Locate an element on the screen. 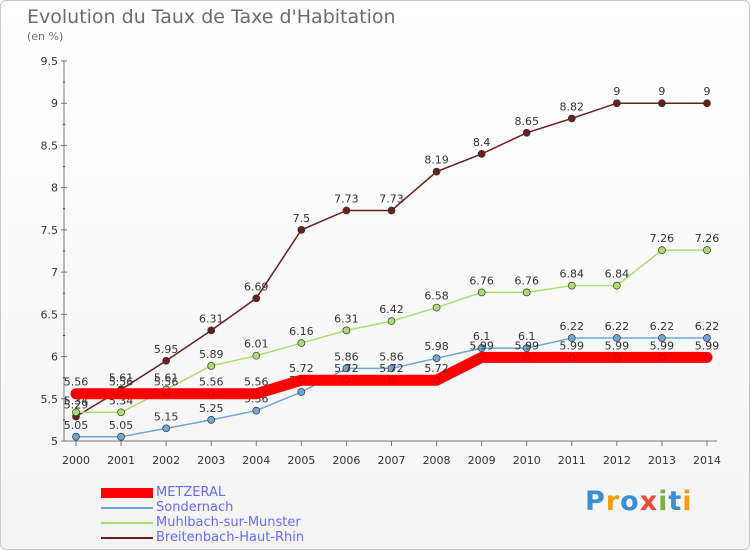 This screenshot has width=750, height=550. data-label: 7.26 is located at coordinates (662, 238).